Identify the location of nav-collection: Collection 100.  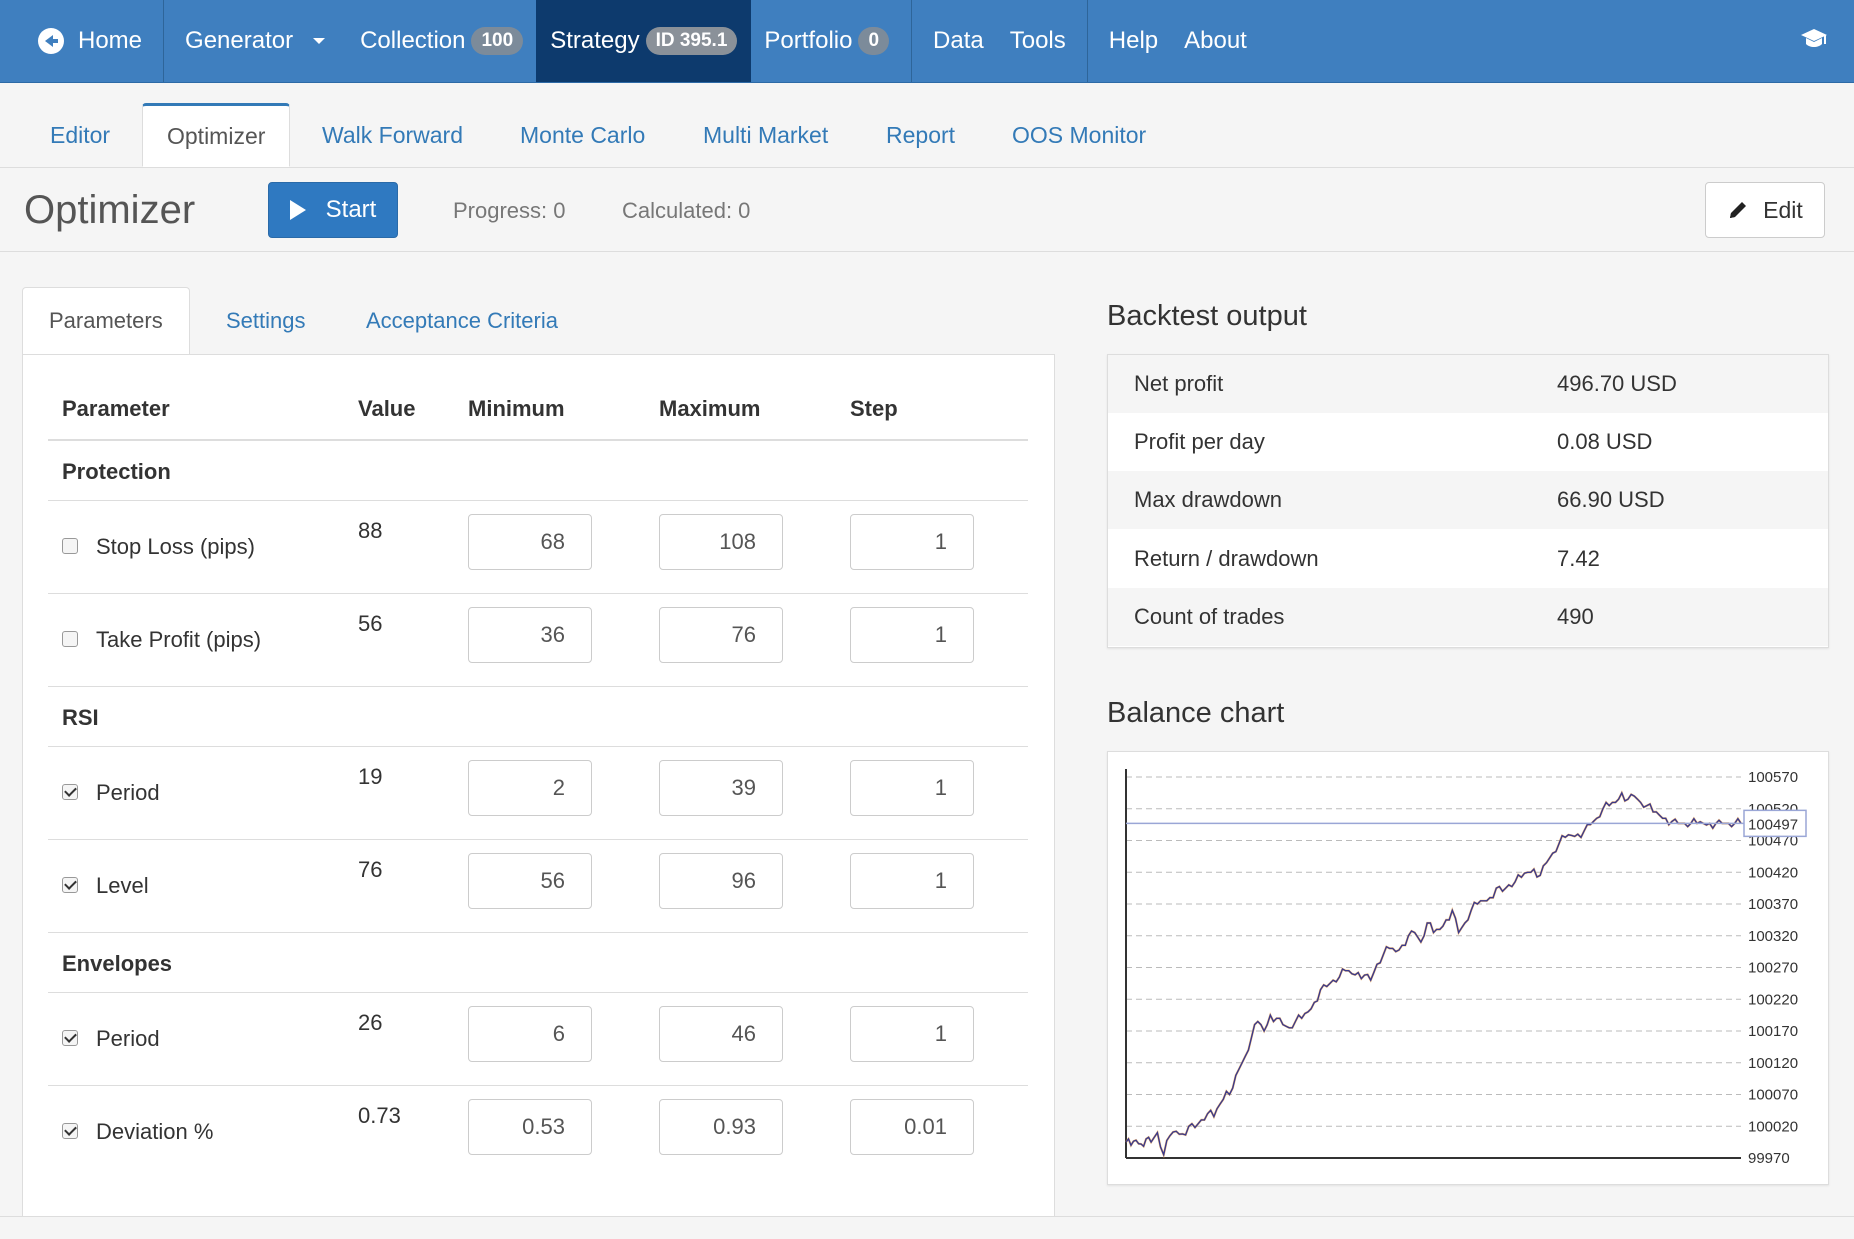
(437, 41).